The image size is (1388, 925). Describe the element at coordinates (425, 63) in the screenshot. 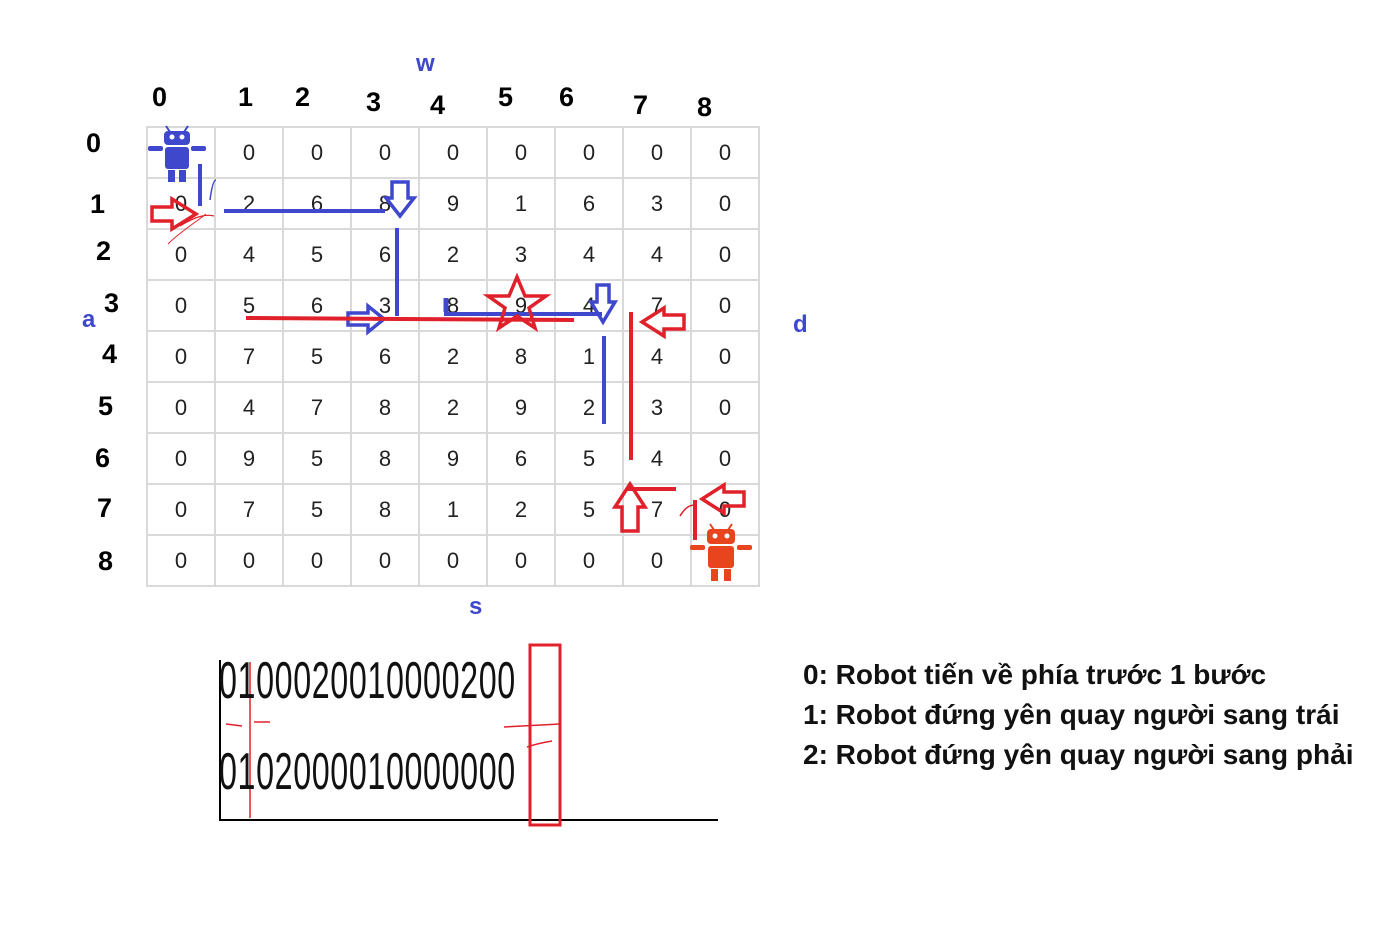

I see `direction-label-w: w` at that location.